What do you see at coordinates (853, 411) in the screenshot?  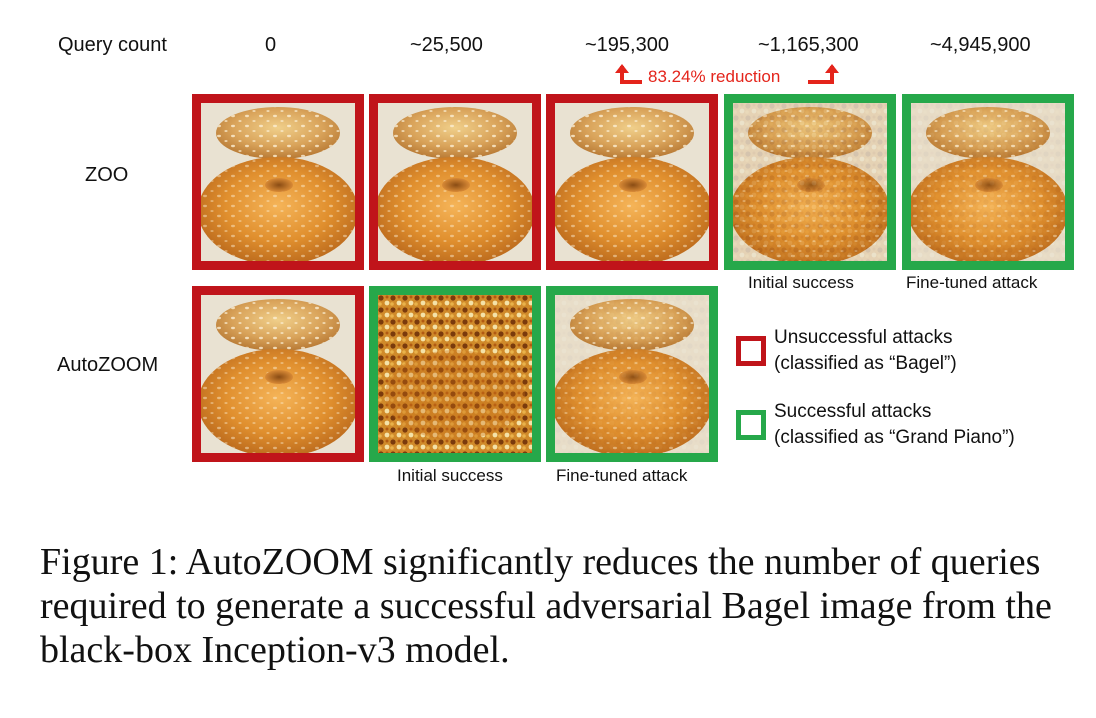 I see `legend-successful-line1: Successful attacks` at bounding box center [853, 411].